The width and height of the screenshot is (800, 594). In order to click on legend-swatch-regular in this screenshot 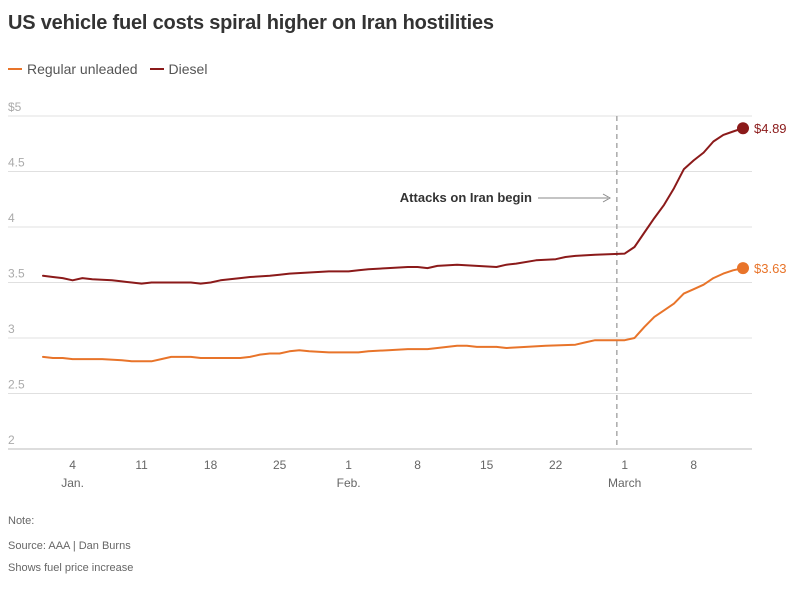, I will do `click(15, 69)`.